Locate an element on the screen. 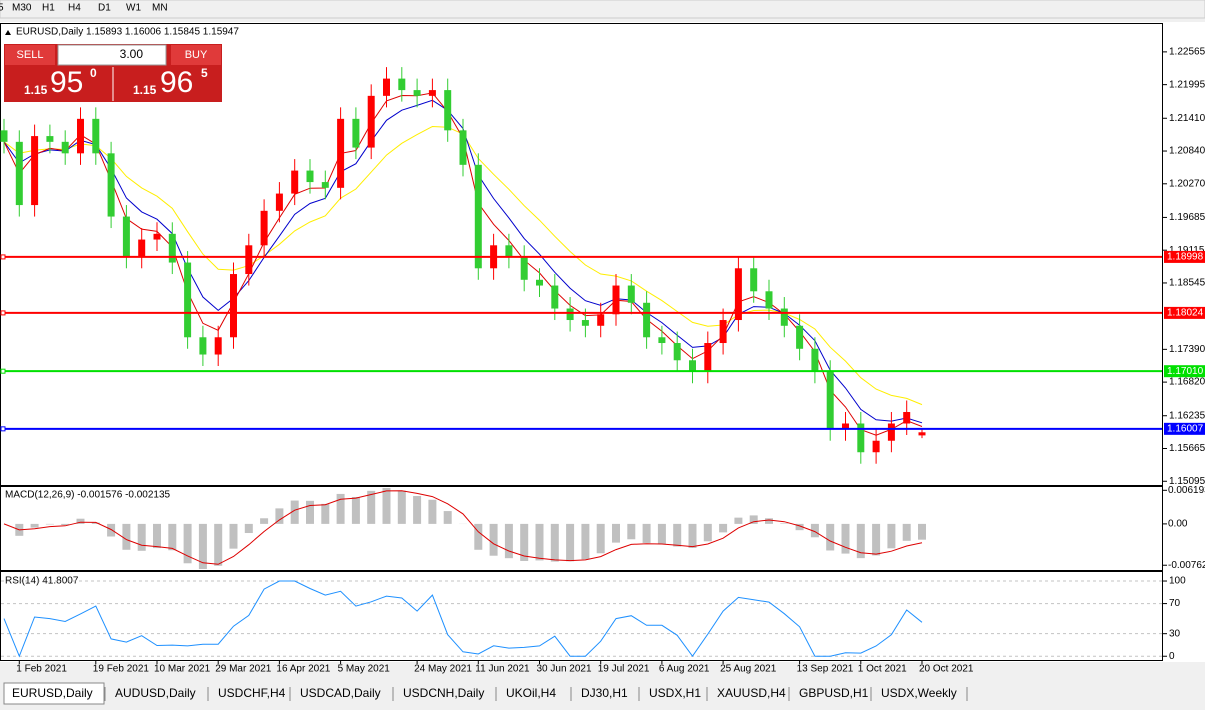 This screenshot has height=710, width=1205. level-label: 1.16007 is located at coordinates (1185, 428).